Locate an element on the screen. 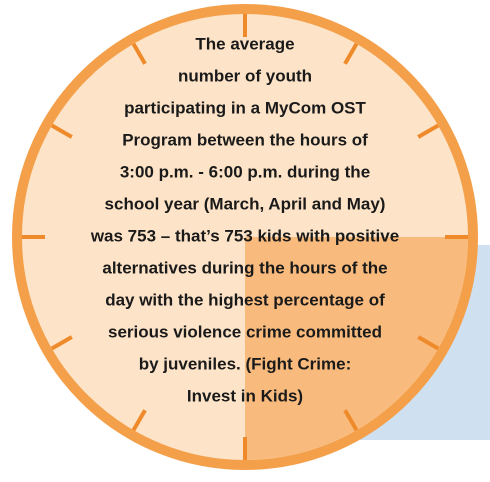 The width and height of the screenshot is (490, 482). text-line: number of youth is located at coordinates (245, 75).